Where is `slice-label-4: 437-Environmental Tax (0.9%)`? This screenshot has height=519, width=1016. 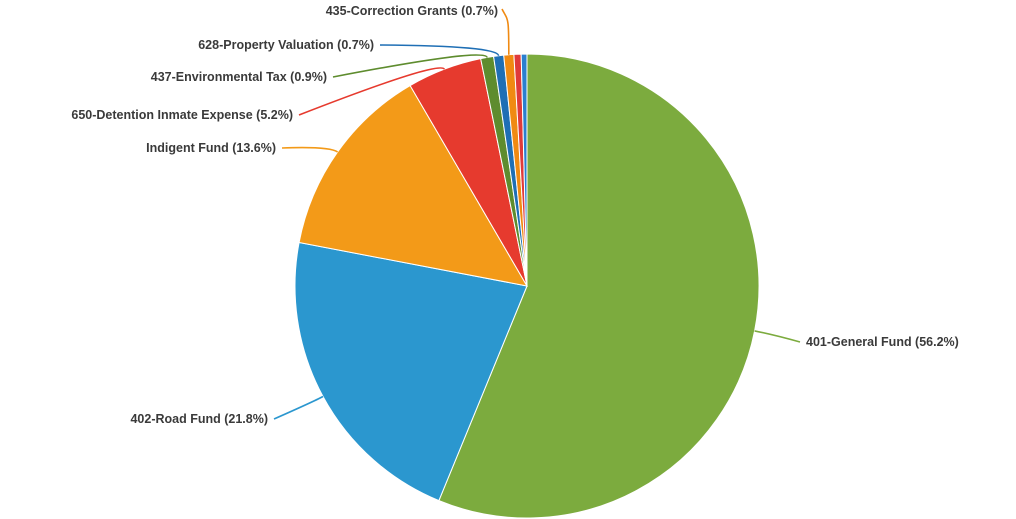 slice-label-4: 437-Environmental Tax (0.9%) is located at coordinates (239, 77).